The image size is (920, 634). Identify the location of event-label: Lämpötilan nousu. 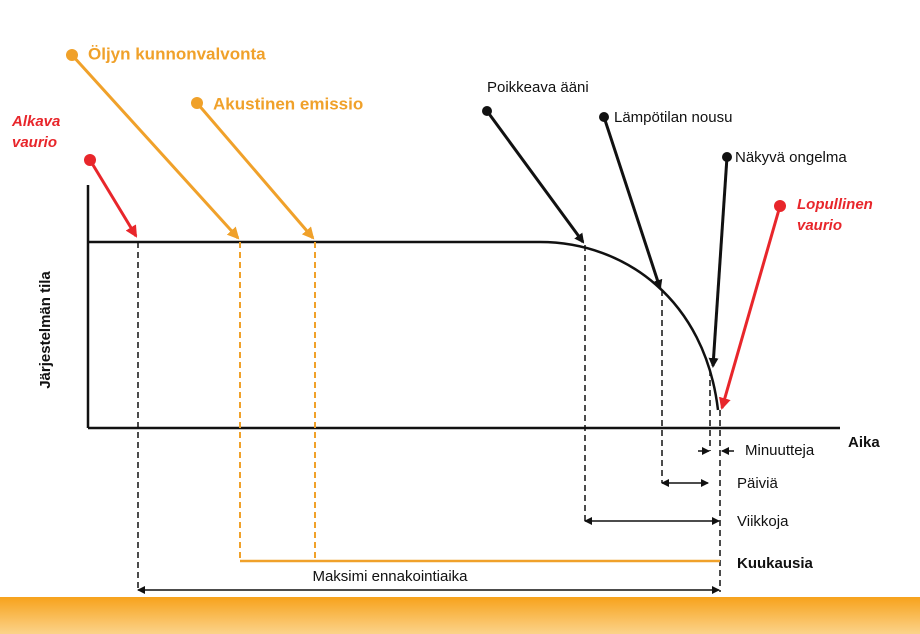
(673, 117).